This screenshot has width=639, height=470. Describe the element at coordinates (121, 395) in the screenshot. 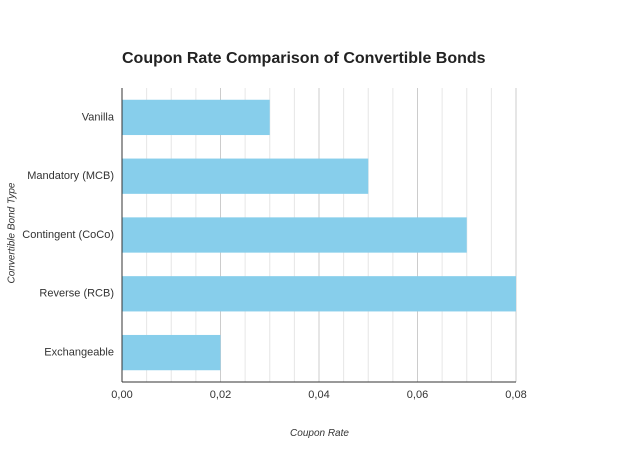

I see `x-tick-label: 0,00` at that location.